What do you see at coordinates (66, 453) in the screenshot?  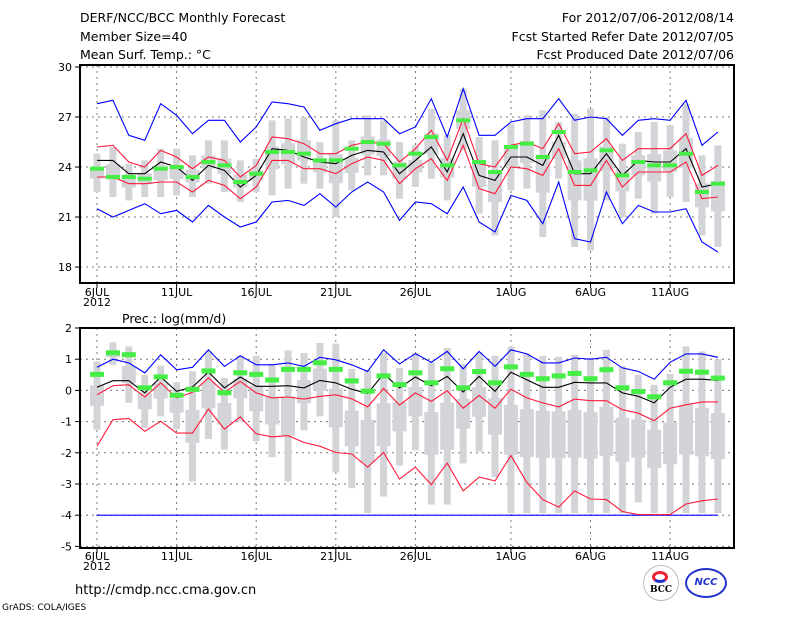 I see `y-tick-label: -2` at bounding box center [66, 453].